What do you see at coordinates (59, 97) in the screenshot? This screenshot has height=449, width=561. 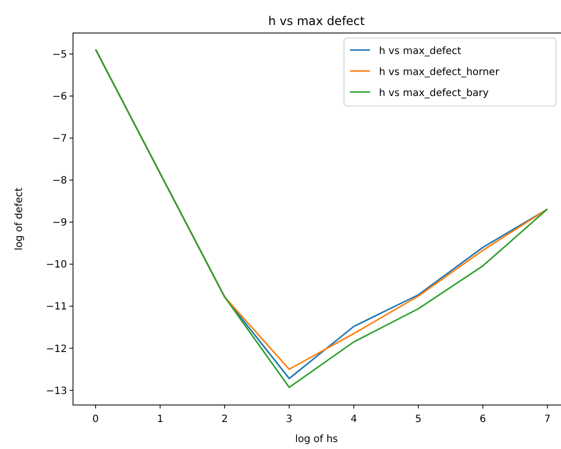 I see `y-tick-label: −6` at bounding box center [59, 97].